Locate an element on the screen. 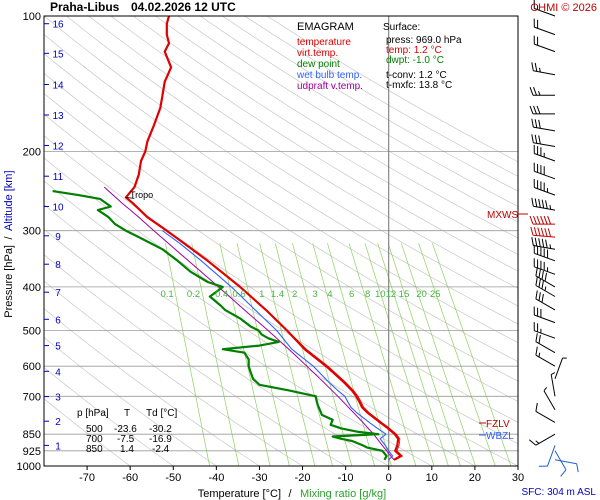 The height and width of the screenshot is (500, 600). pressure-tick-label: 700 is located at coordinates (32, 397).